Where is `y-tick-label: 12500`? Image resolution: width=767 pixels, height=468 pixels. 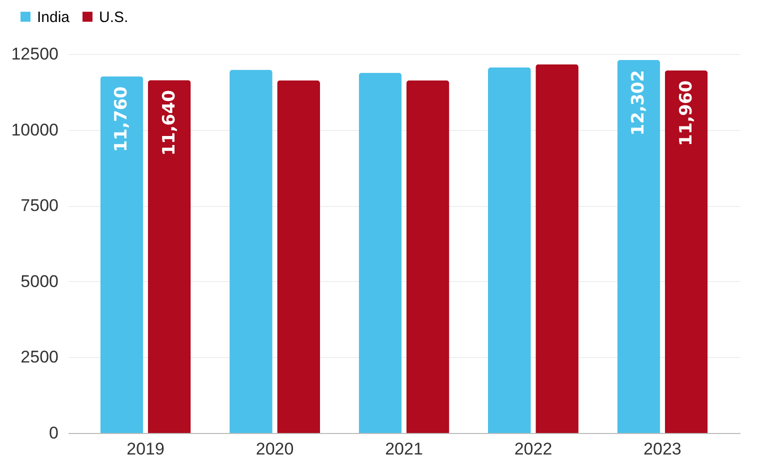 y-tick-label: 12500 is located at coordinates (34, 54).